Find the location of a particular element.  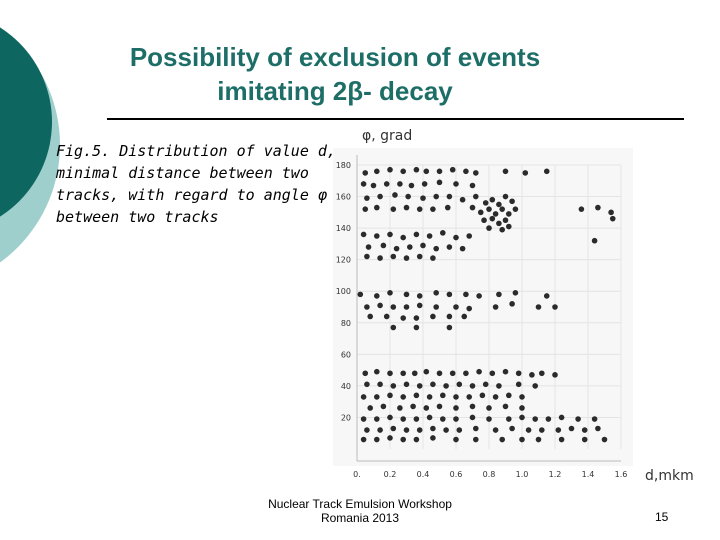

y-tick-label: 40 is located at coordinates (346, 386).